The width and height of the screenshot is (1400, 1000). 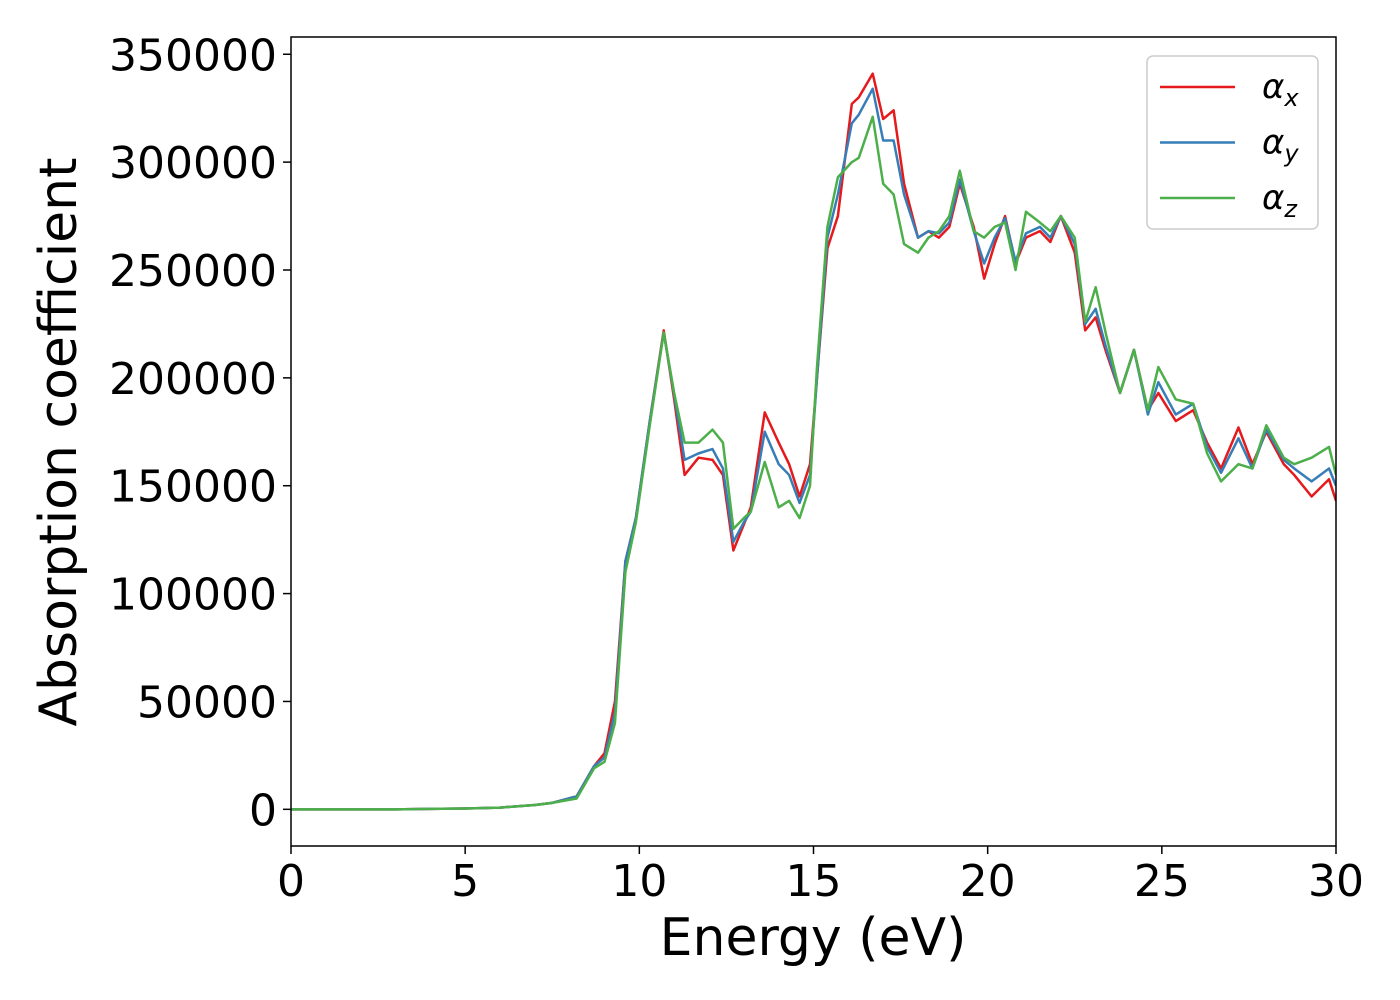 I want to click on y-tick-label: 200000, so click(x=193, y=379).